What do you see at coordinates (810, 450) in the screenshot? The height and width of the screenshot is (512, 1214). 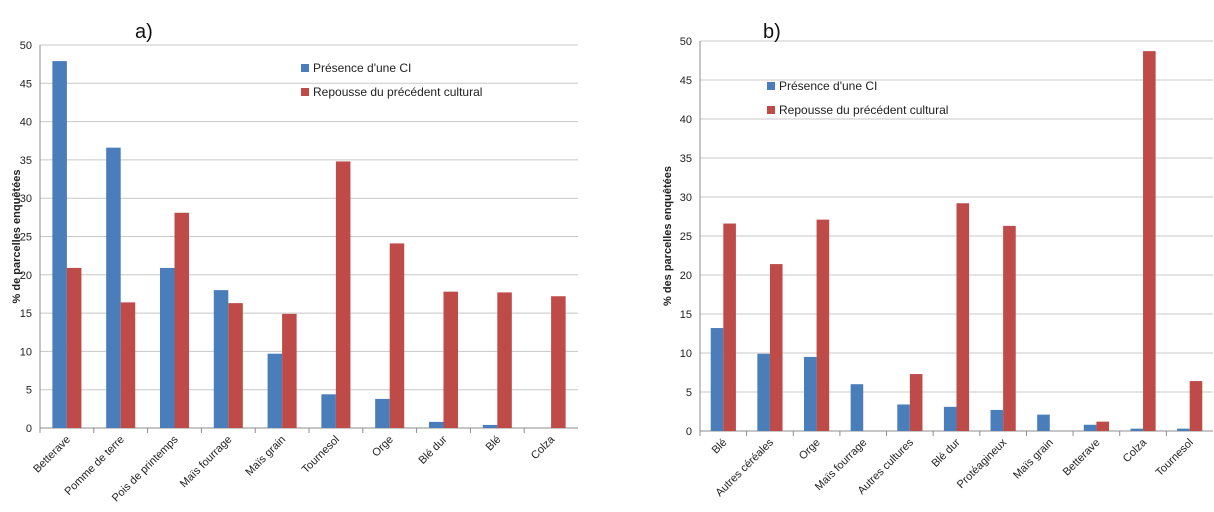 I see `chart-2-x-tick-label-2: Orge` at bounding box center [810, 450].